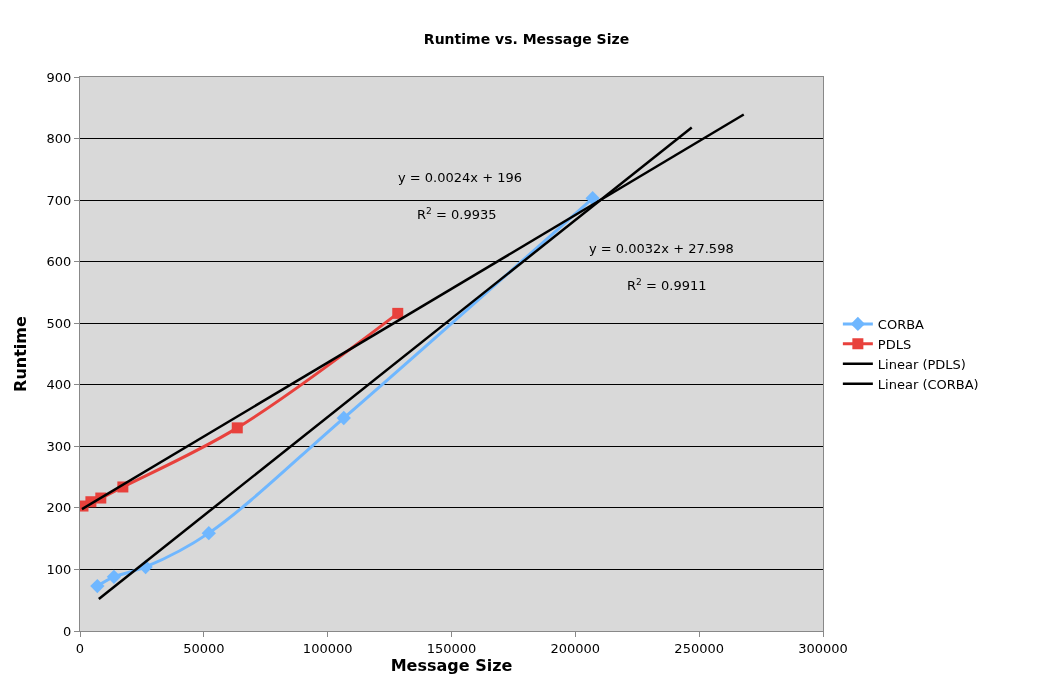  Describe the element at coordinates (921, 364) in the screenshot. I see `legend-label: Linear (PDLS)` at that location.